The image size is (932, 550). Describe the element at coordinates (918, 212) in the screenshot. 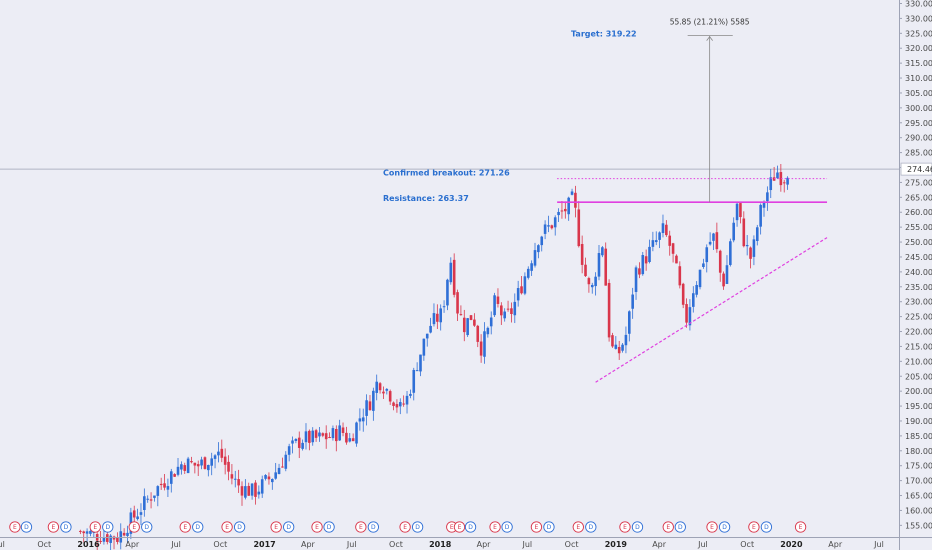

I see `y-tick-label: 260.00` at that location.